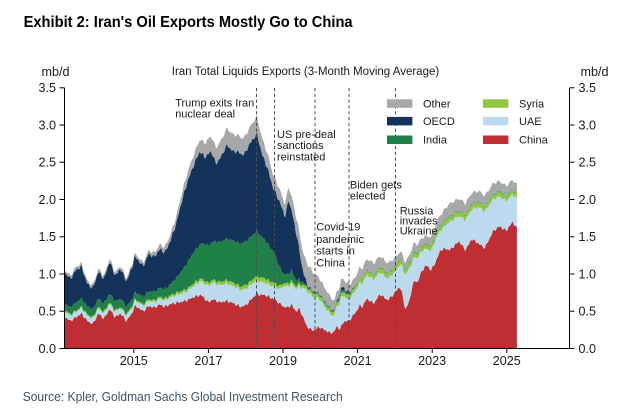 This screenshot has height=413, width=618. I want to click on svg-text: 2019, so click(283, 361).